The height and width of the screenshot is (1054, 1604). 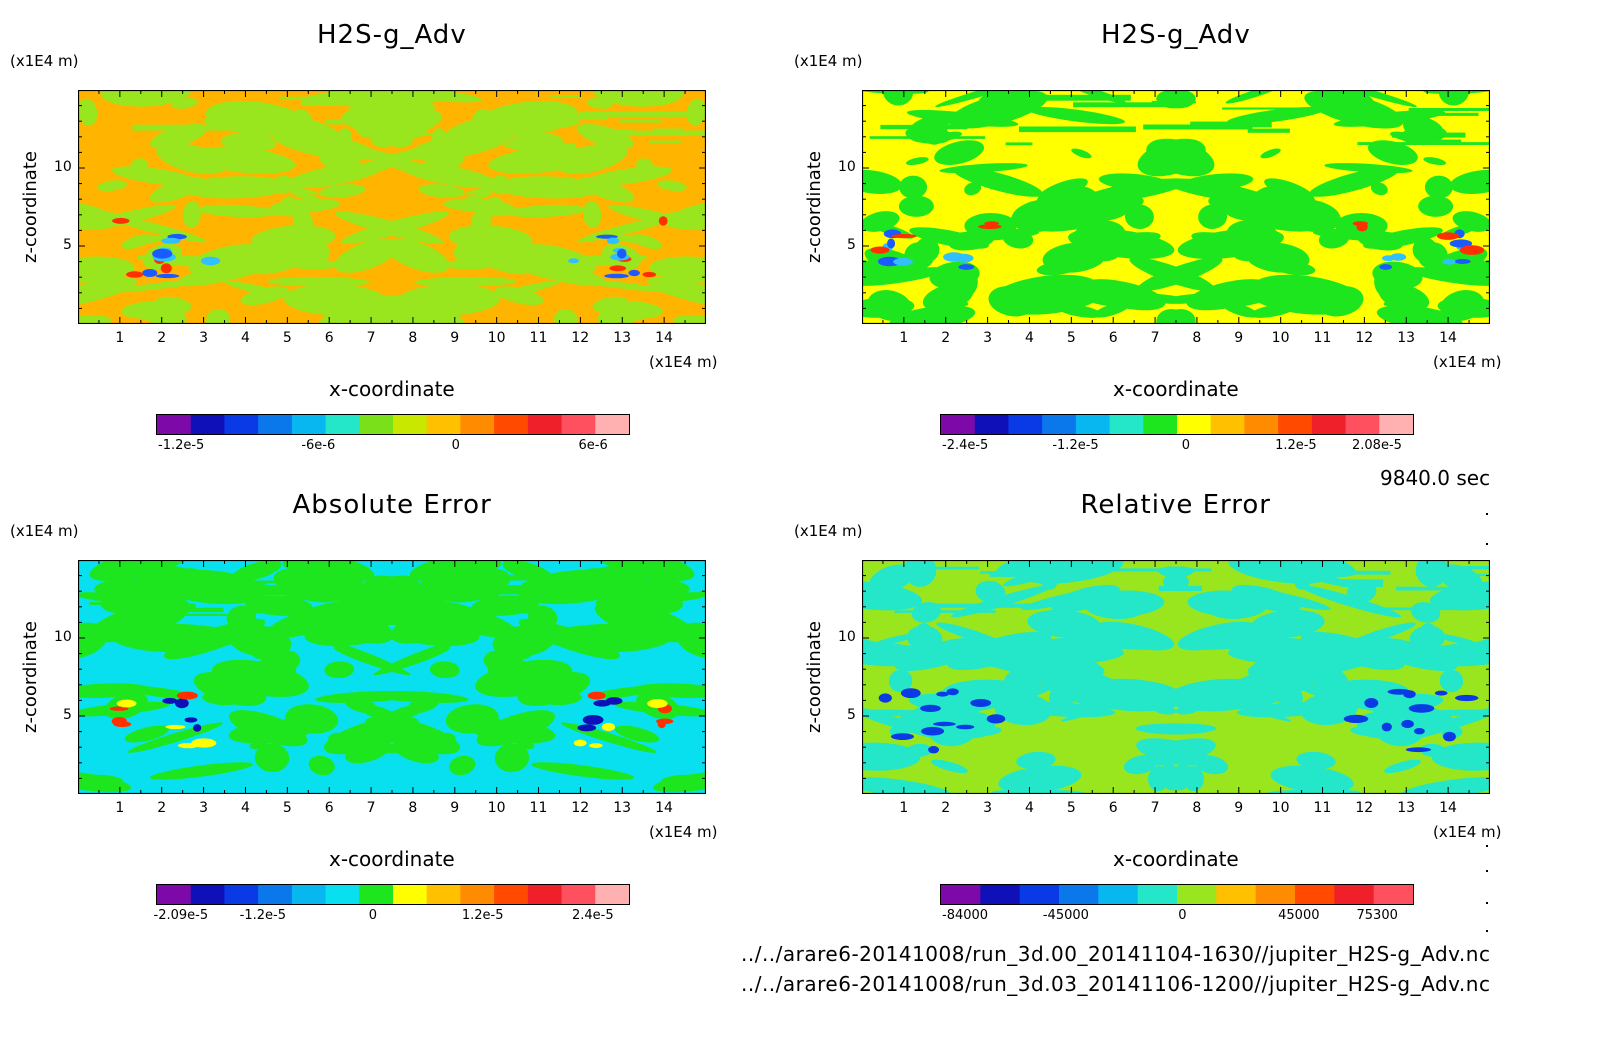 I want to click on colorbar-label: -1.2e-5, so click(x=262, y=915).